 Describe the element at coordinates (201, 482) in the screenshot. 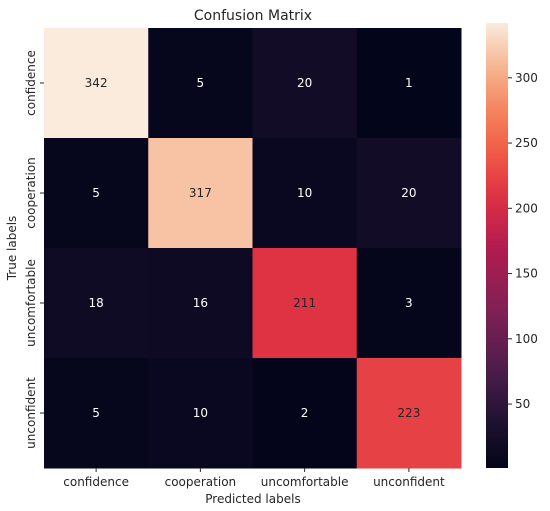

I see `x-tick-label: cooperation` at that location.